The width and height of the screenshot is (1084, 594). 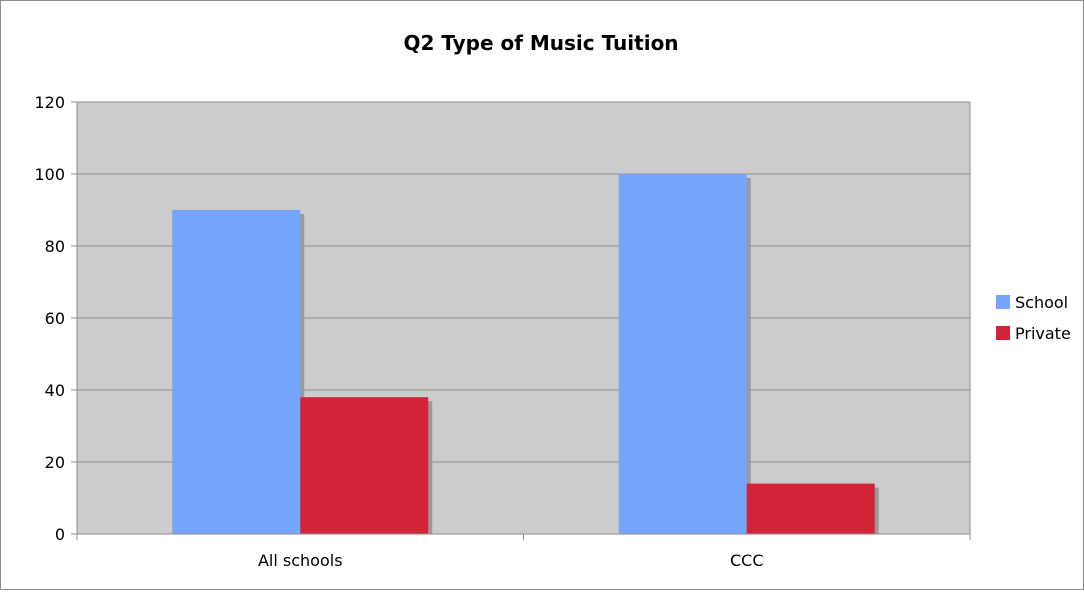 I want to click on y-tick-label: 40, so click(x=55, y=390).